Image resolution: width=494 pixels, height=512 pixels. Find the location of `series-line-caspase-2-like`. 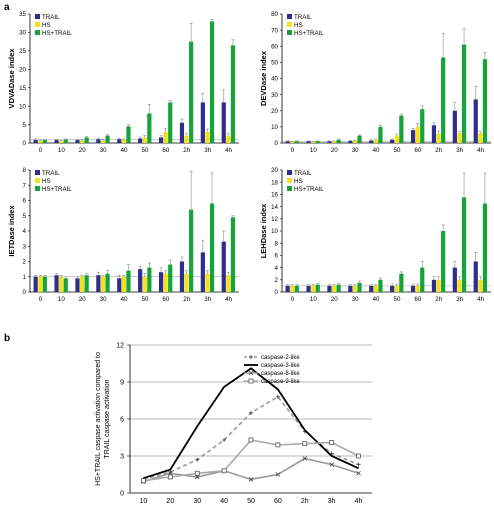

series-line-caspase-2-like is located at coordinates (251, 438).